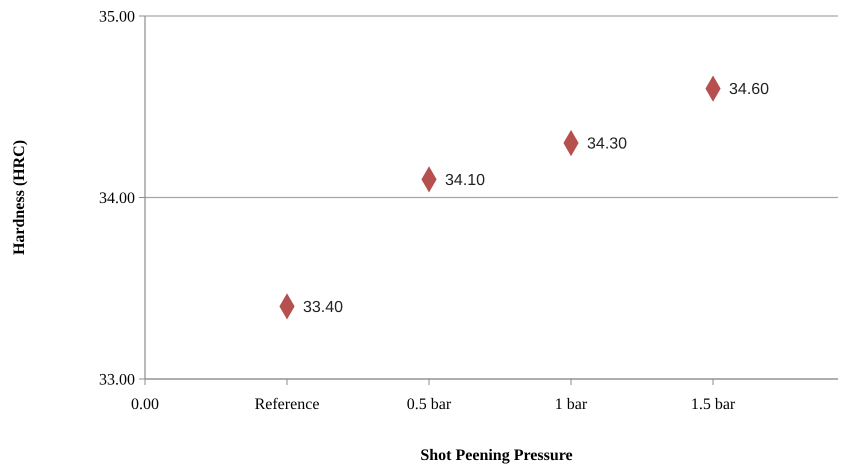  Describe the element at coordinates (749, 89) in the screenshot. I see `data-label: 34.60` at that location.